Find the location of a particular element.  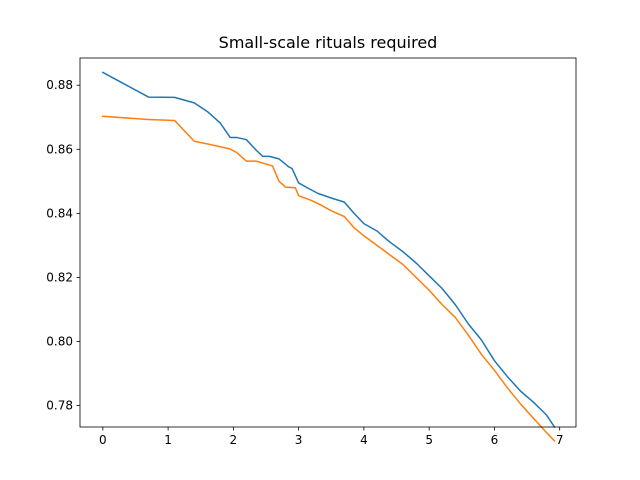

x-axis: 0 1 2 3 4 5 6 7 is located at coordinates (331, 437).